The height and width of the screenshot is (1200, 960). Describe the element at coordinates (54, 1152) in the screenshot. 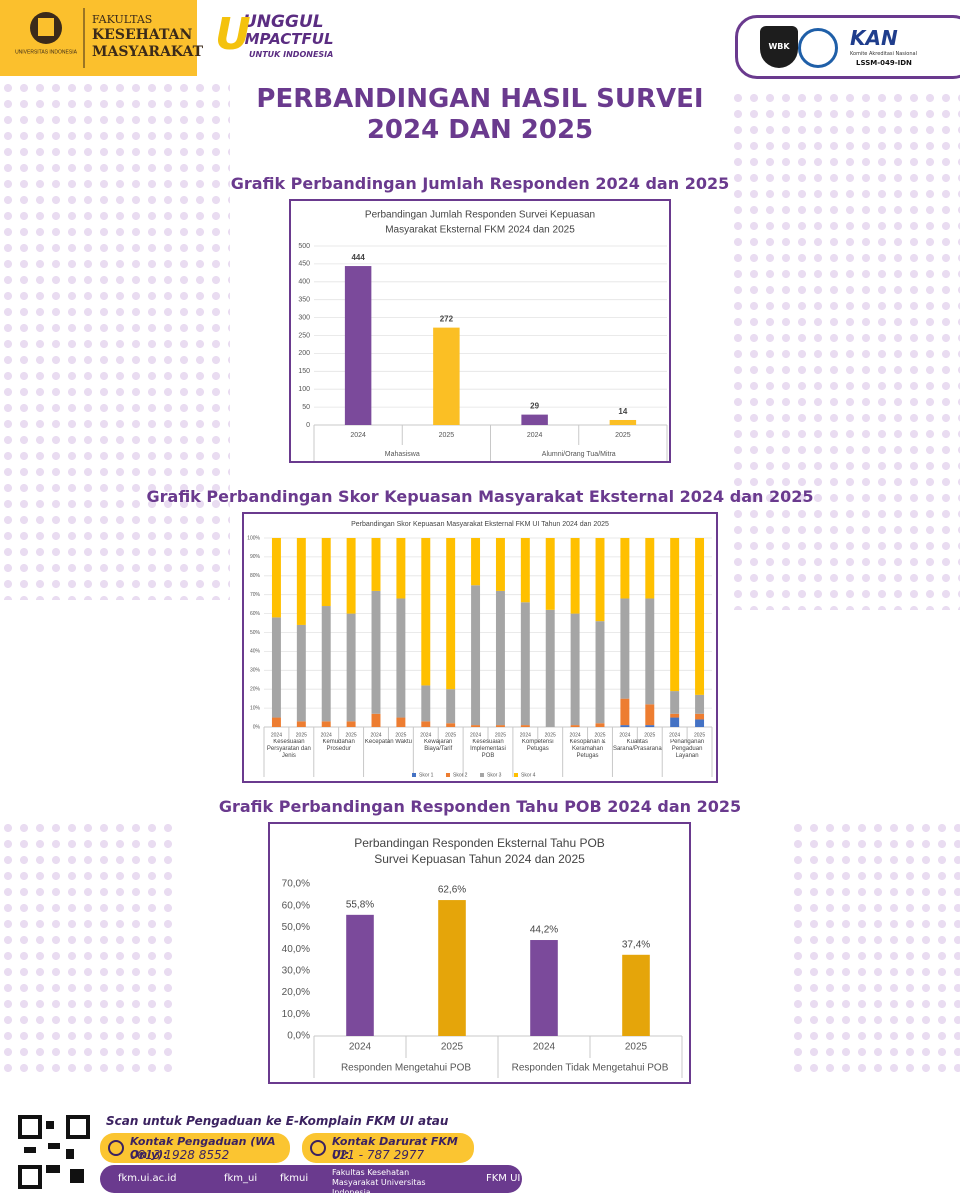

I see `qr-code` at that location.